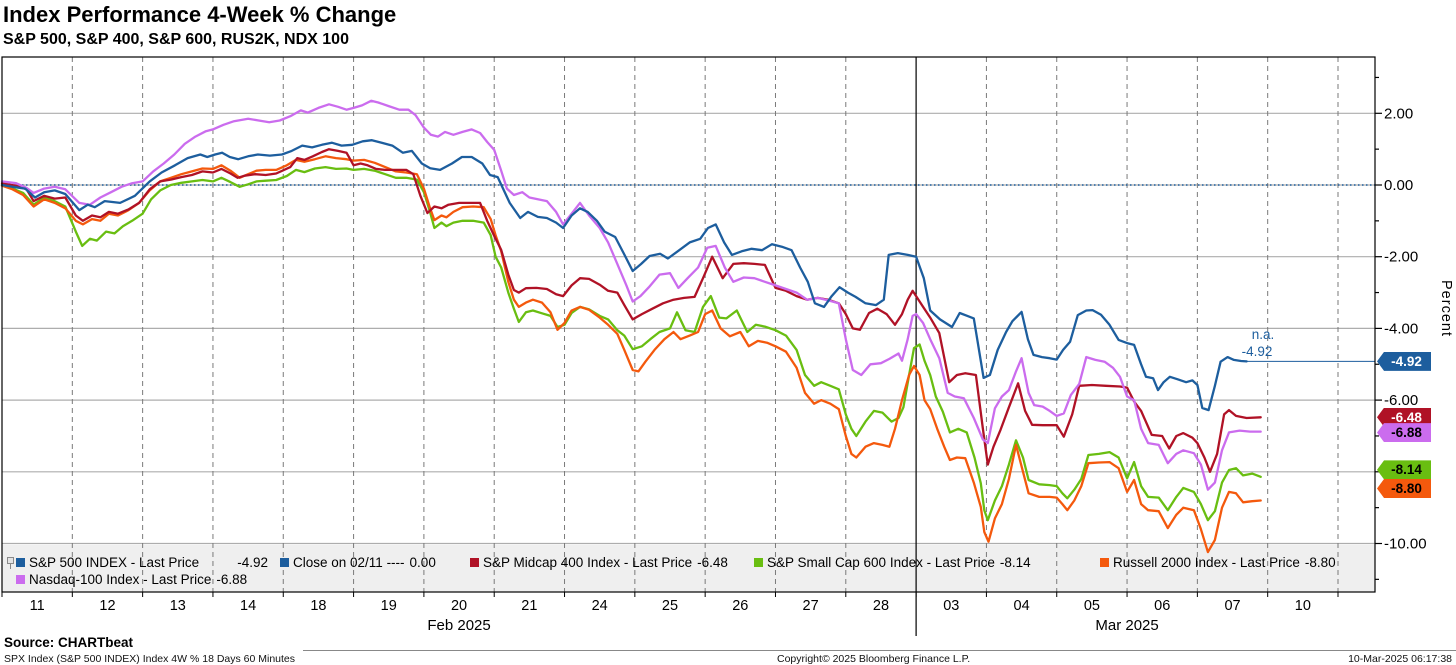 This screenshot has width=1456, height=665. Describe the element at coordinates (1401, 328) in the screenshot. I see `y-tick-label: -4.00` at that location.